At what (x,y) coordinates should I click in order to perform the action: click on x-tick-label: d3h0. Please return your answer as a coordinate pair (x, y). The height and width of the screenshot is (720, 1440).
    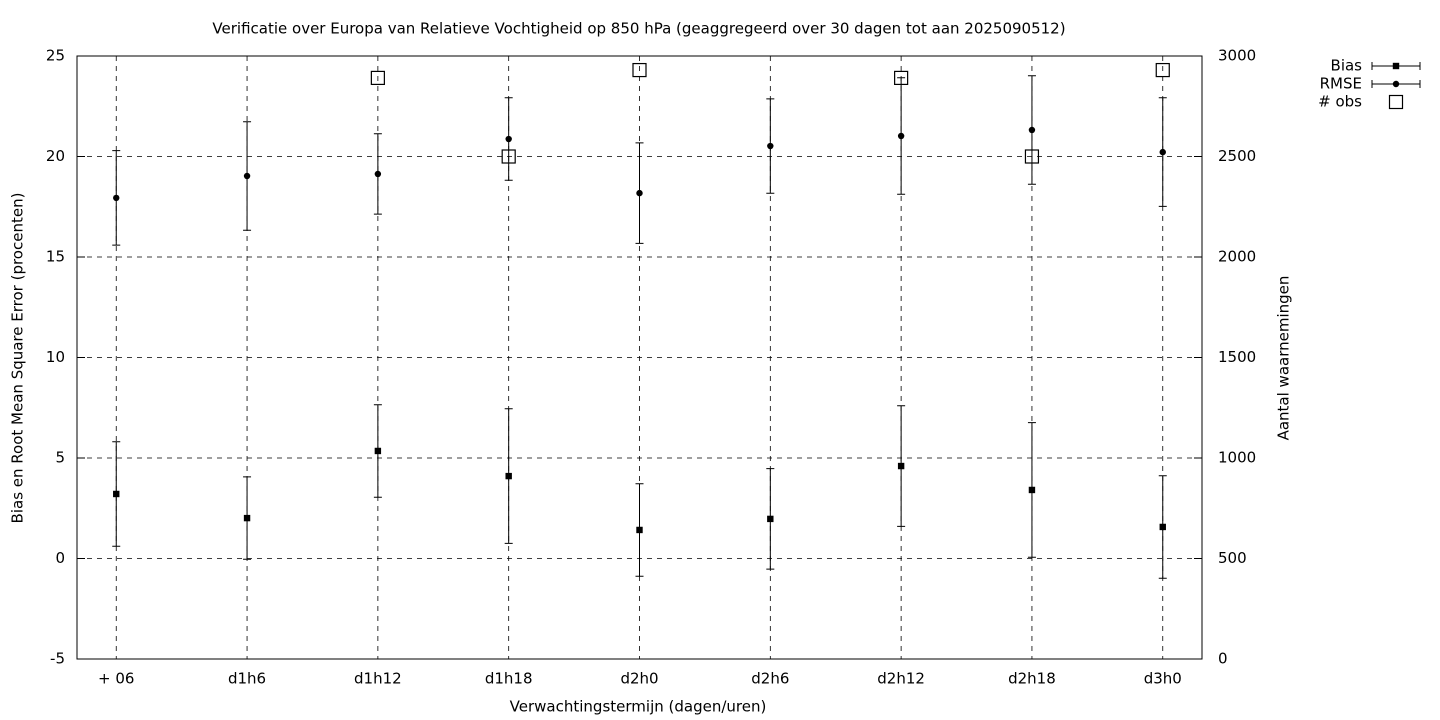
    Looking at the image, I should click on (1163, 679).